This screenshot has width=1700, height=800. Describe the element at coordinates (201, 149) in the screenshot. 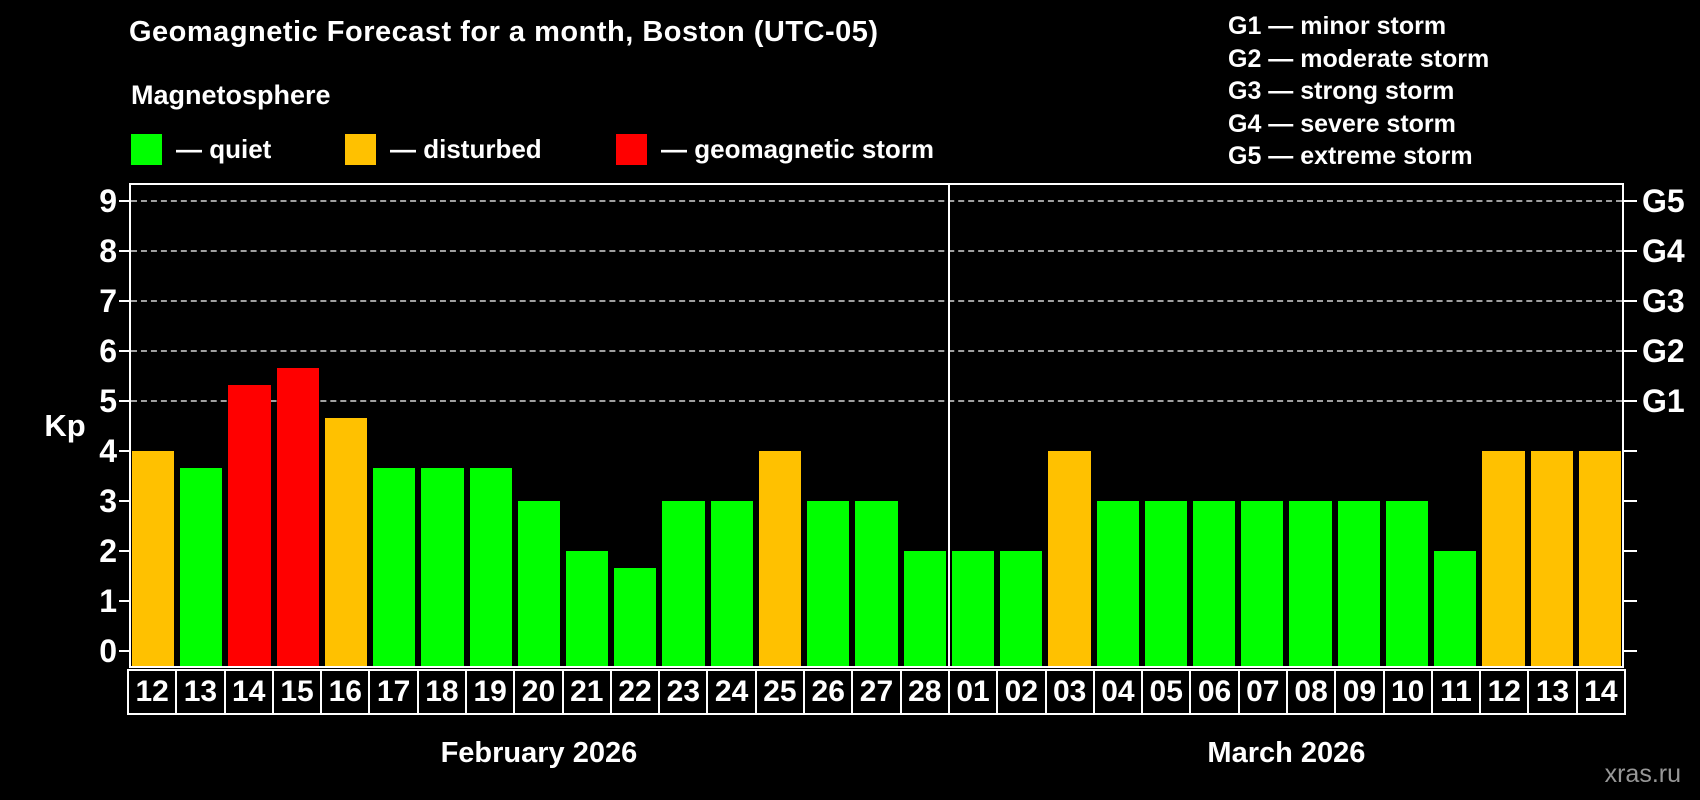

I see `legend-item-quiet: — quiet` at that location.